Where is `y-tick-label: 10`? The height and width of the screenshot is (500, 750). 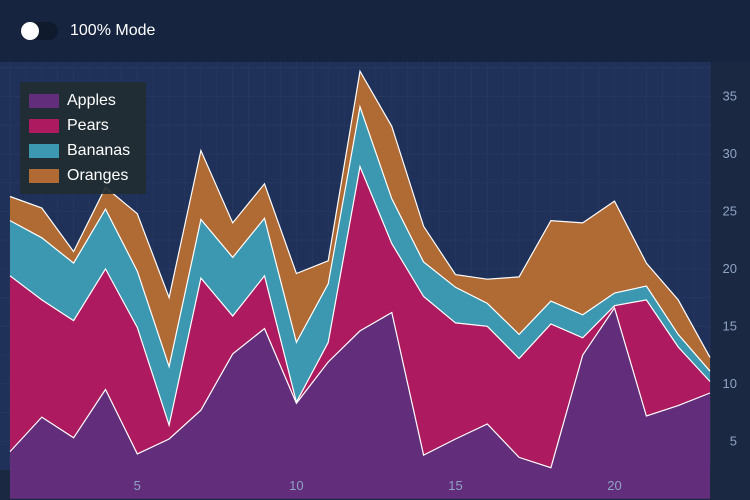
y-tick-label: 10 is located at coordinates (730, 383).